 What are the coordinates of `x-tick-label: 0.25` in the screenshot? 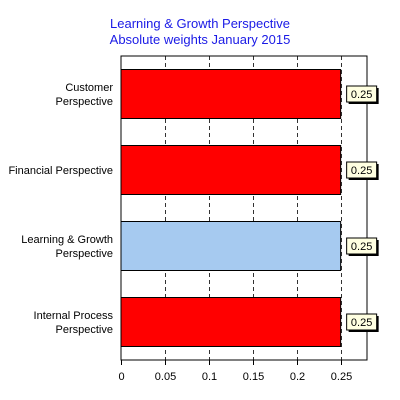 It's located at (341, 377).